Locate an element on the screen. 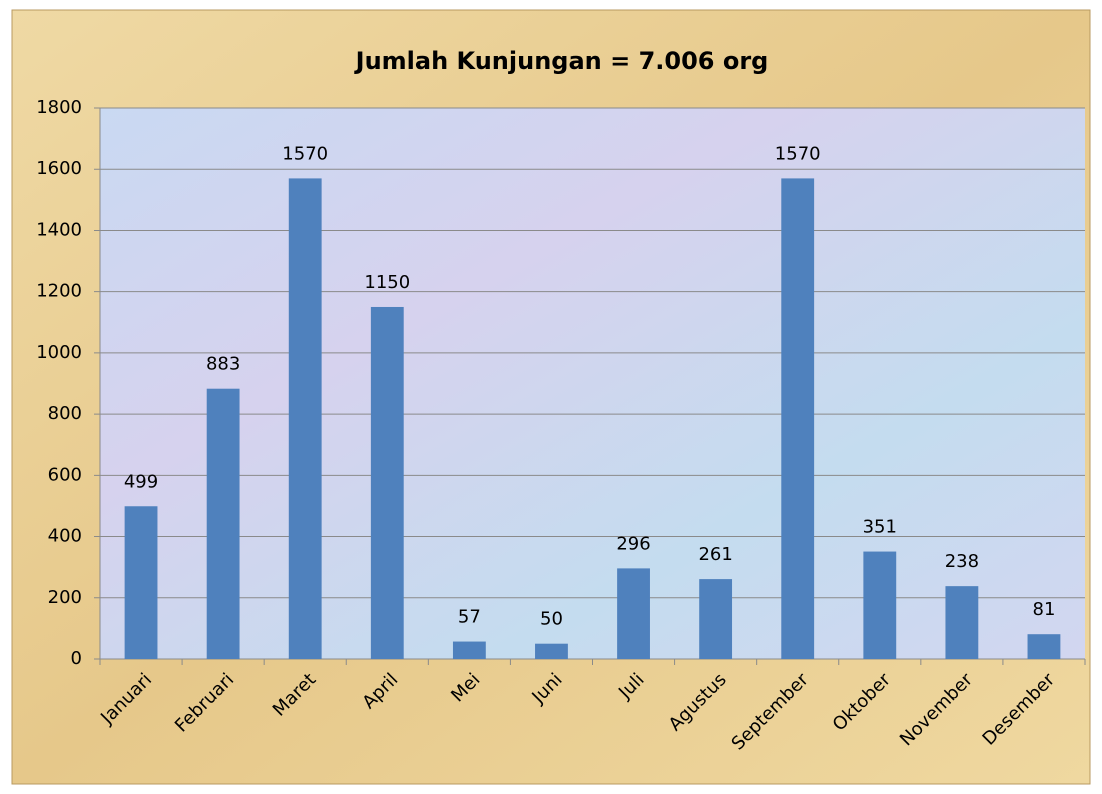 The image size is (1102, 794). data-label: 261 is located at coordinates (715, 554).